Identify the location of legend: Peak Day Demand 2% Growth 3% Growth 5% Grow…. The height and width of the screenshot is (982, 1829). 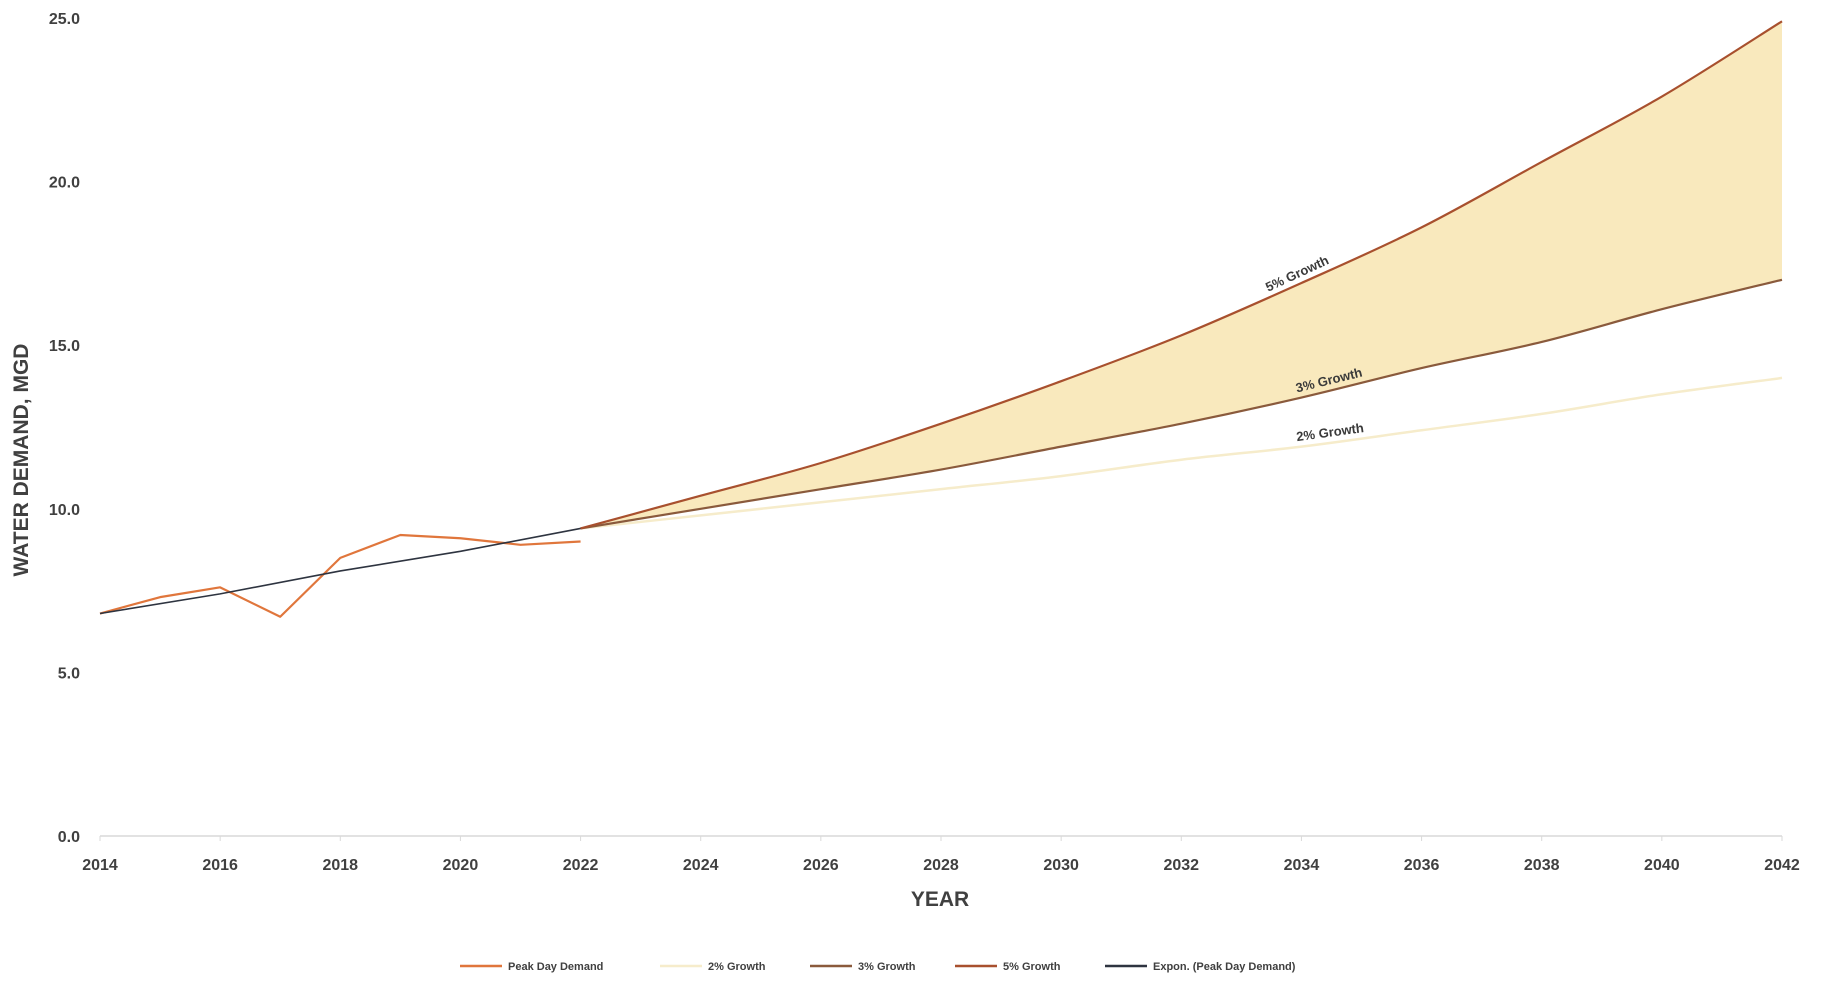
(878, 967).